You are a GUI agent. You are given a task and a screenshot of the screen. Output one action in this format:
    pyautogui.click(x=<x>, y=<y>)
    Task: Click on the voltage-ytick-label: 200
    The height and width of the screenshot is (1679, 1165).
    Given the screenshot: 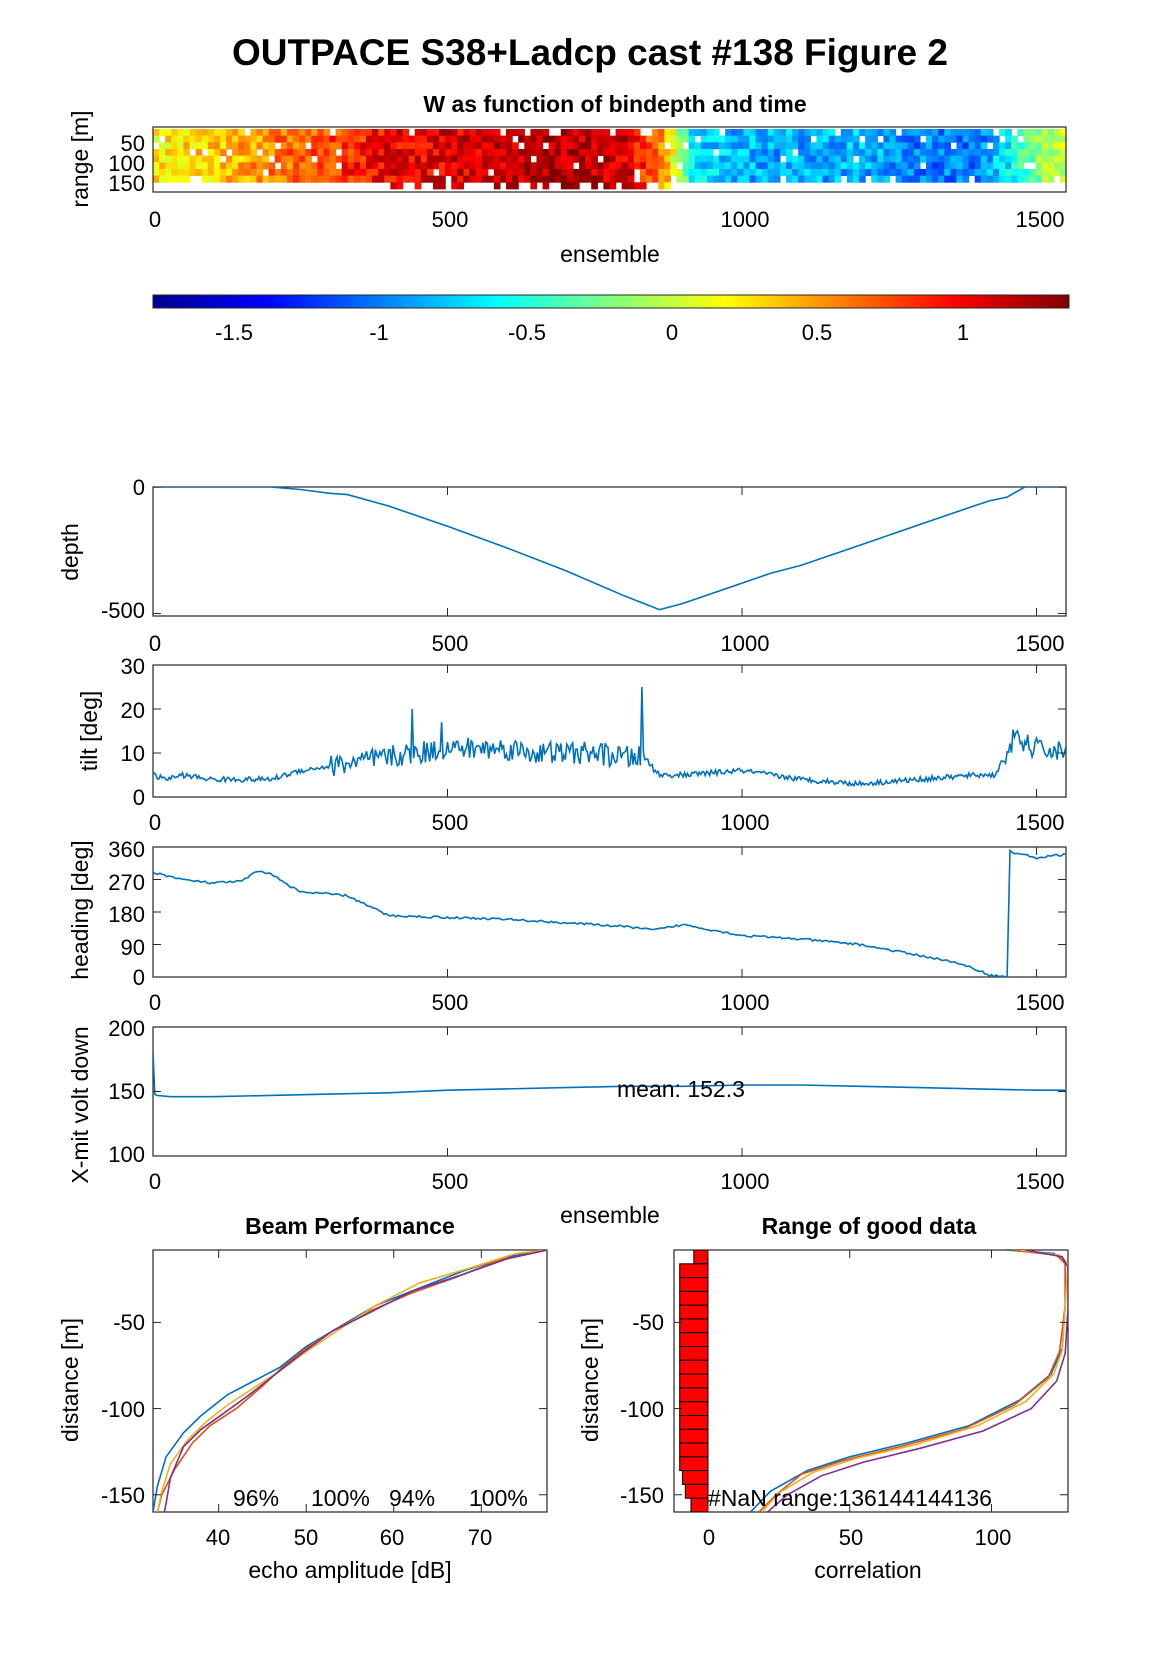 What is the action you would take?
    pyautogui.click(x=126, y=1028)
    